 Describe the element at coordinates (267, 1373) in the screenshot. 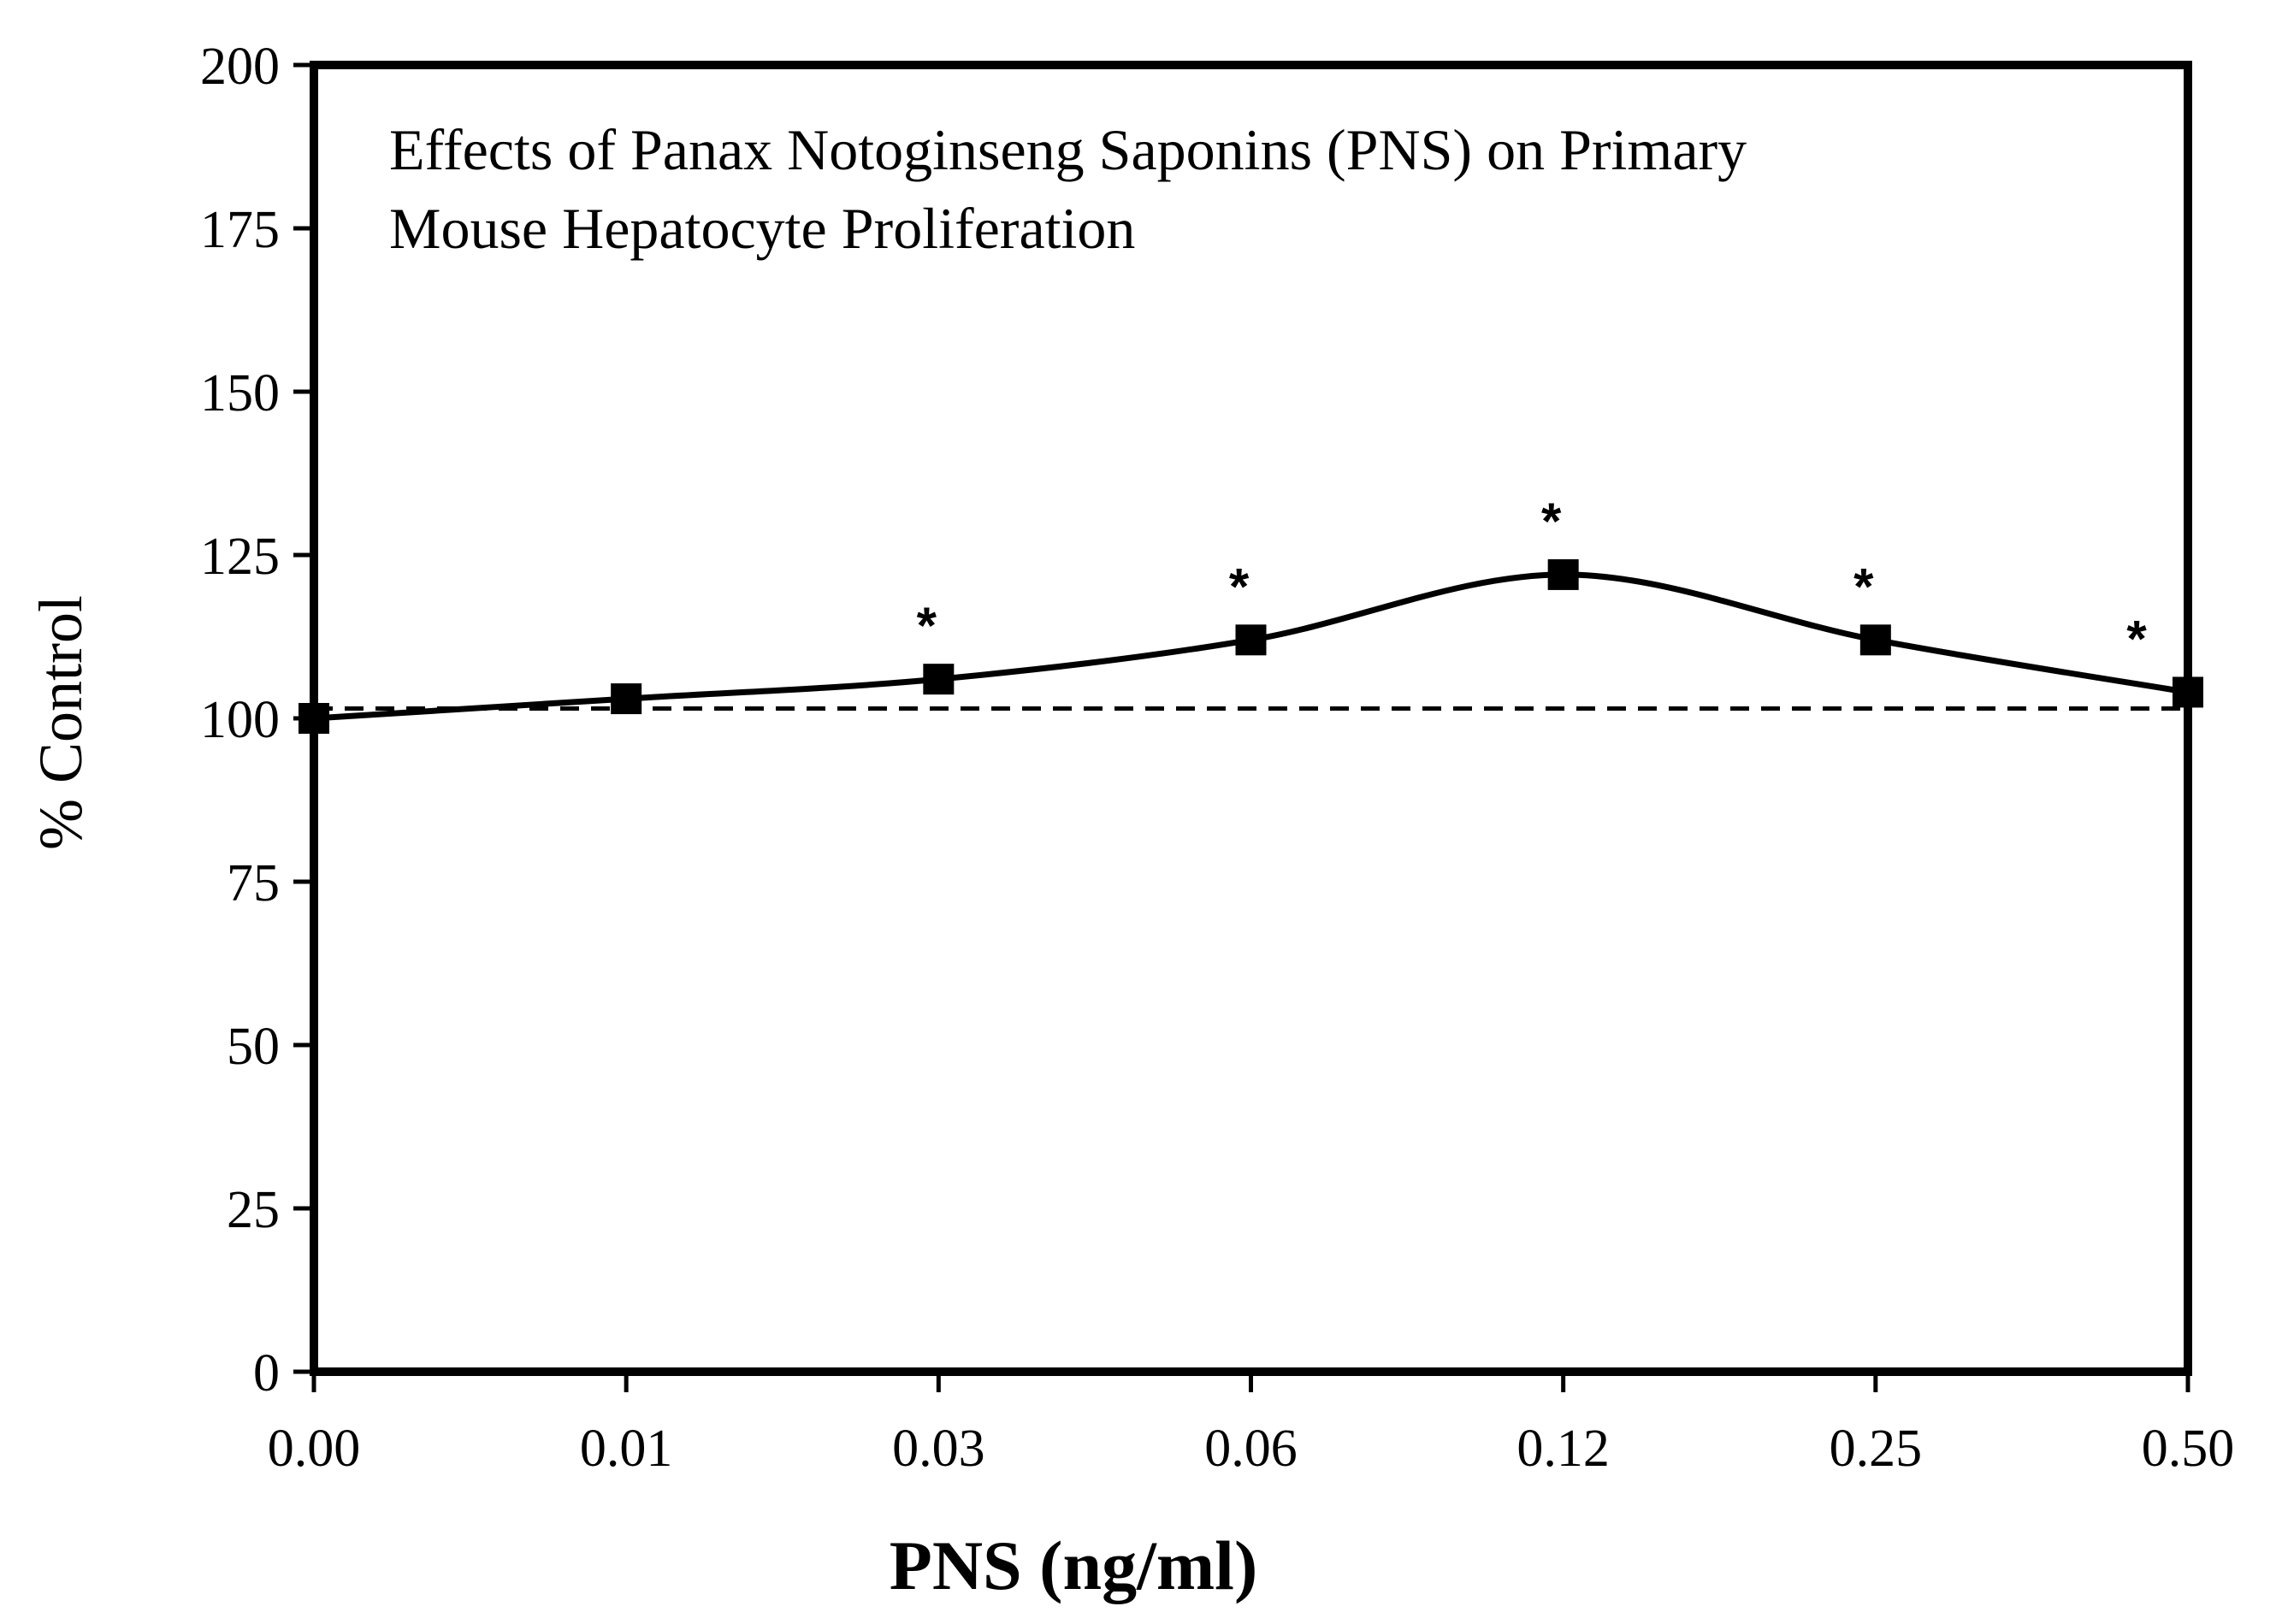

I see `y-tick-label: 0` at that location.